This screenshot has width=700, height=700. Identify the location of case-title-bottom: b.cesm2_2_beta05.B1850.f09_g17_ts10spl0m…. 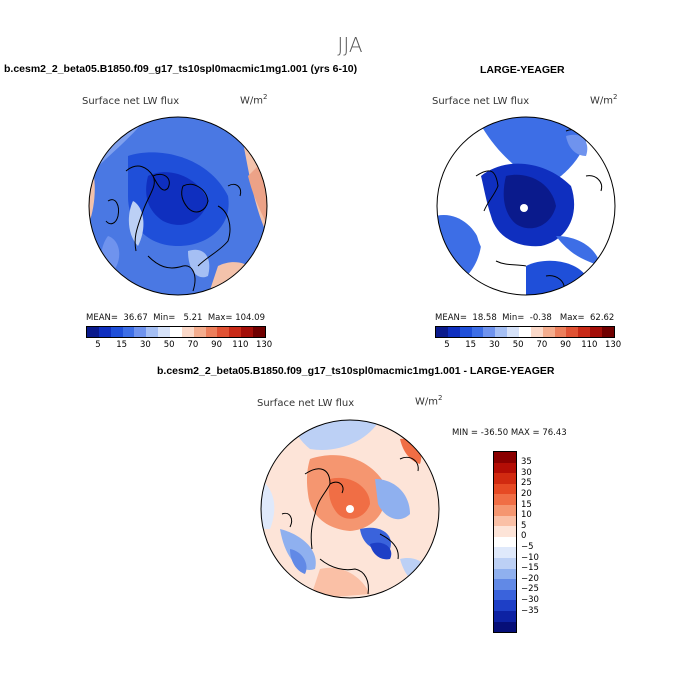
(356, 371).